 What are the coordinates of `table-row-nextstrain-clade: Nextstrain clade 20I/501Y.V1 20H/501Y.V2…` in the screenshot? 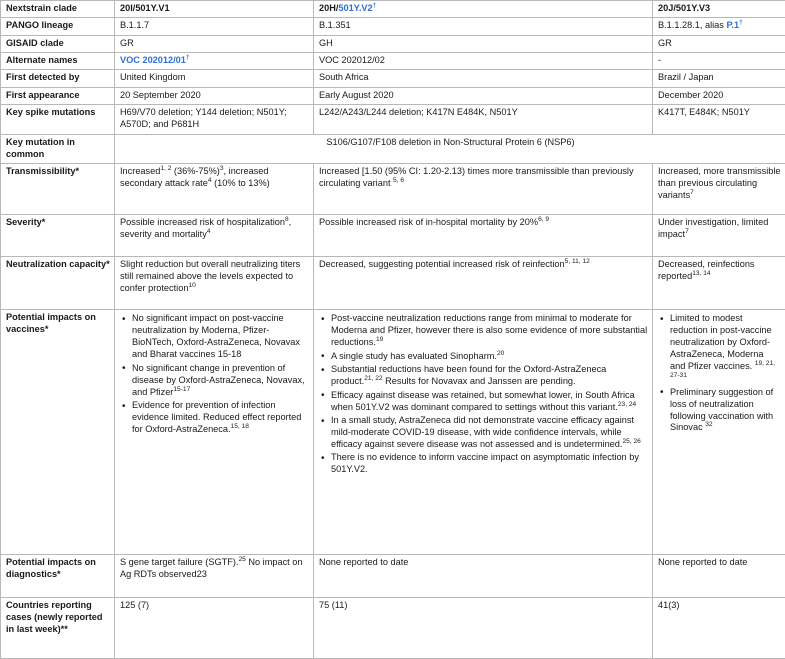 It's located at (392, 9).